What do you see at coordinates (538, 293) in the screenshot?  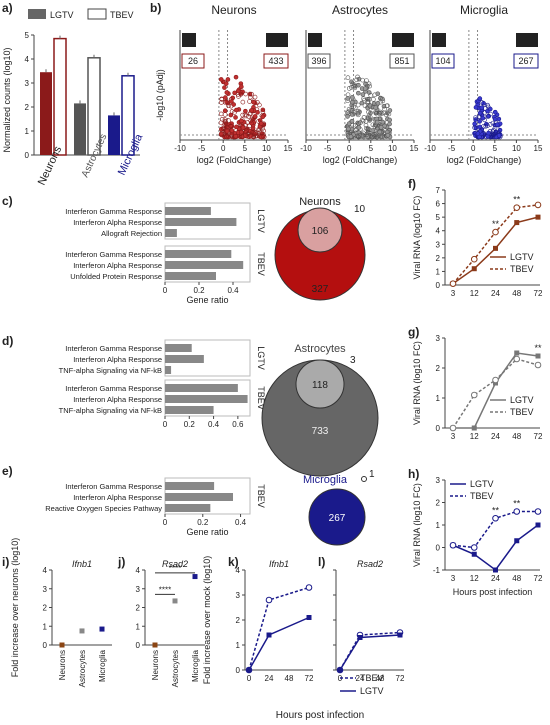 I see `line-xtick-label: 72` at bounding box center [538, 293].